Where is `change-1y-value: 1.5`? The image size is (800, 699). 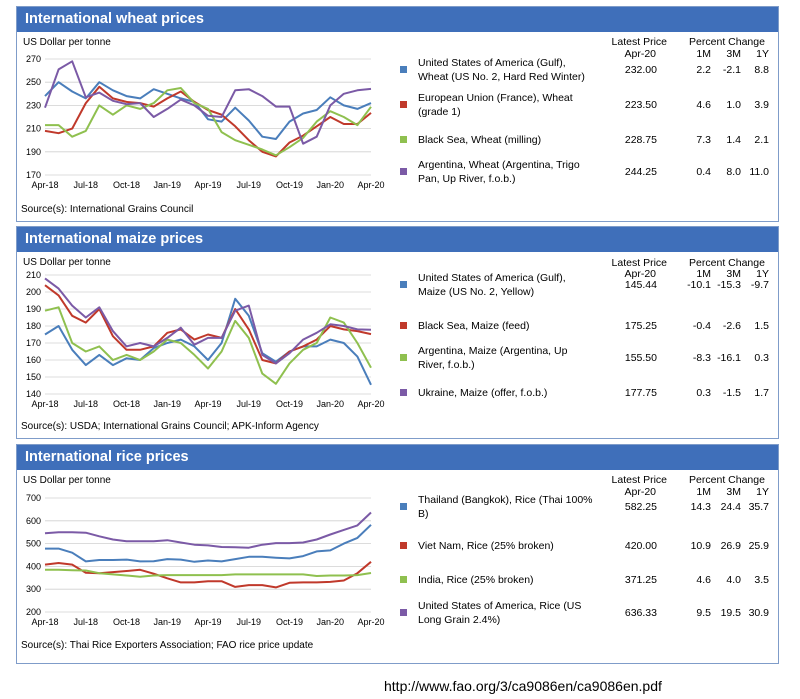 change-1y-value: 1.5 is located at coordinates (761, 326).